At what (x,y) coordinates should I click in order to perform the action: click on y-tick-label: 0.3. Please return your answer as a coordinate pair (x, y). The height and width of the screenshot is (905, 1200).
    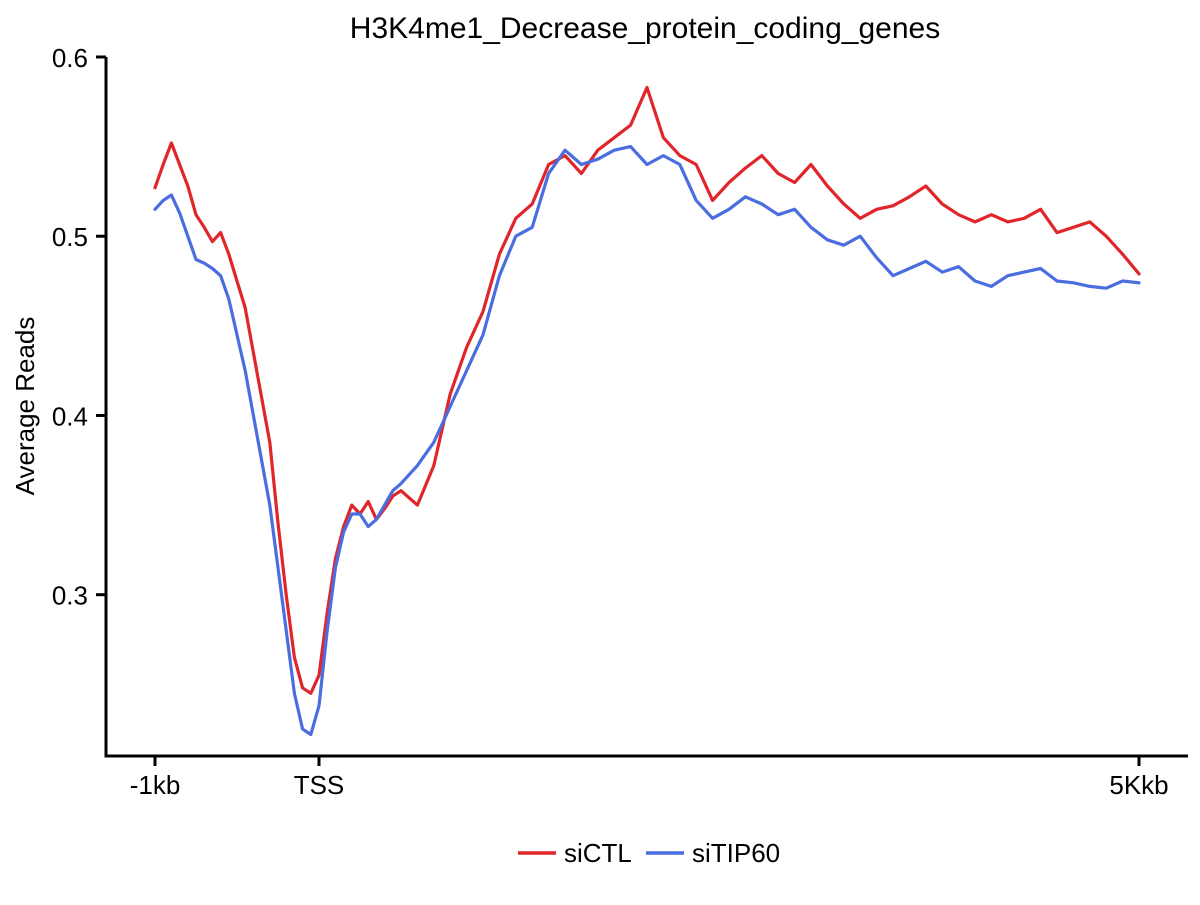
    Looking at the image, I should click on (70, 596).